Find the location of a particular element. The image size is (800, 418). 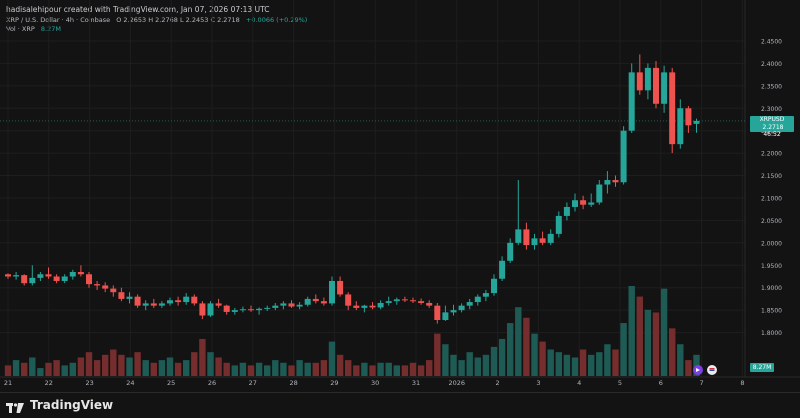

y-tick-label: 2.3000 is located at coordinates (771, 109).